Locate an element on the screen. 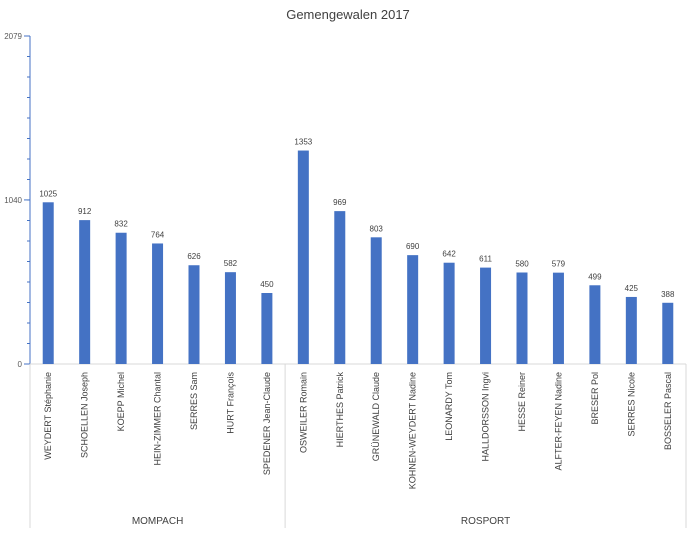 This screenshot has width=696, height=537. x-tick-label: HESSE Reiner is located at coordinates (522, 402).